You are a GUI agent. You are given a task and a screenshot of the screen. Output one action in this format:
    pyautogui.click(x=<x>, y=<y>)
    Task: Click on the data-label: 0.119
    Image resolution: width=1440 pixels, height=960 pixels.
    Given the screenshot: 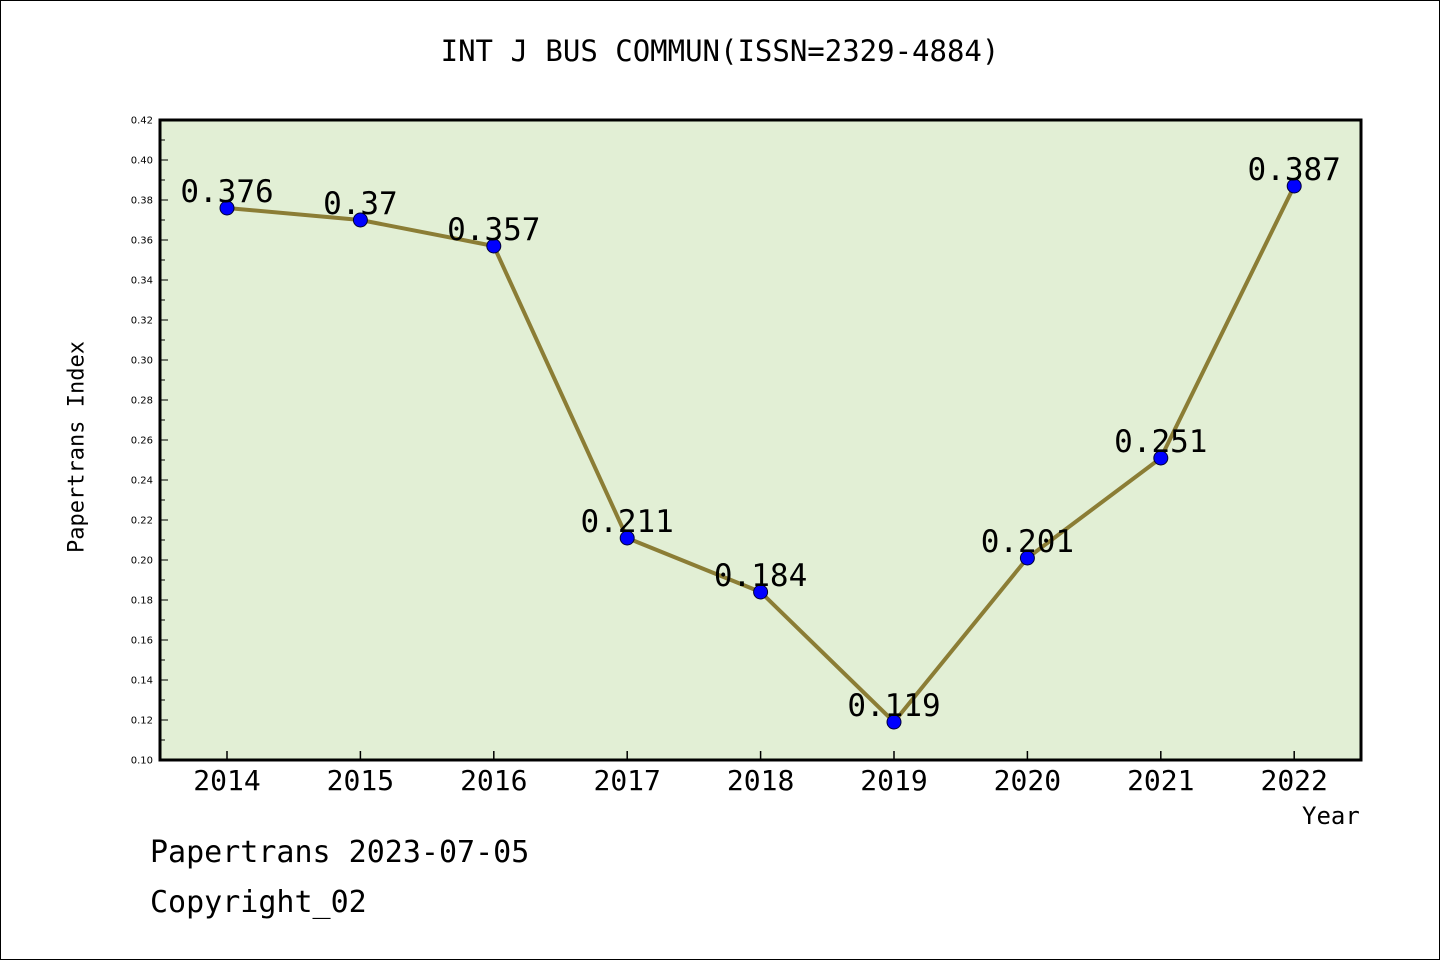 What is the action you would take?
    pyautogui.click(x=893, y=706)
    